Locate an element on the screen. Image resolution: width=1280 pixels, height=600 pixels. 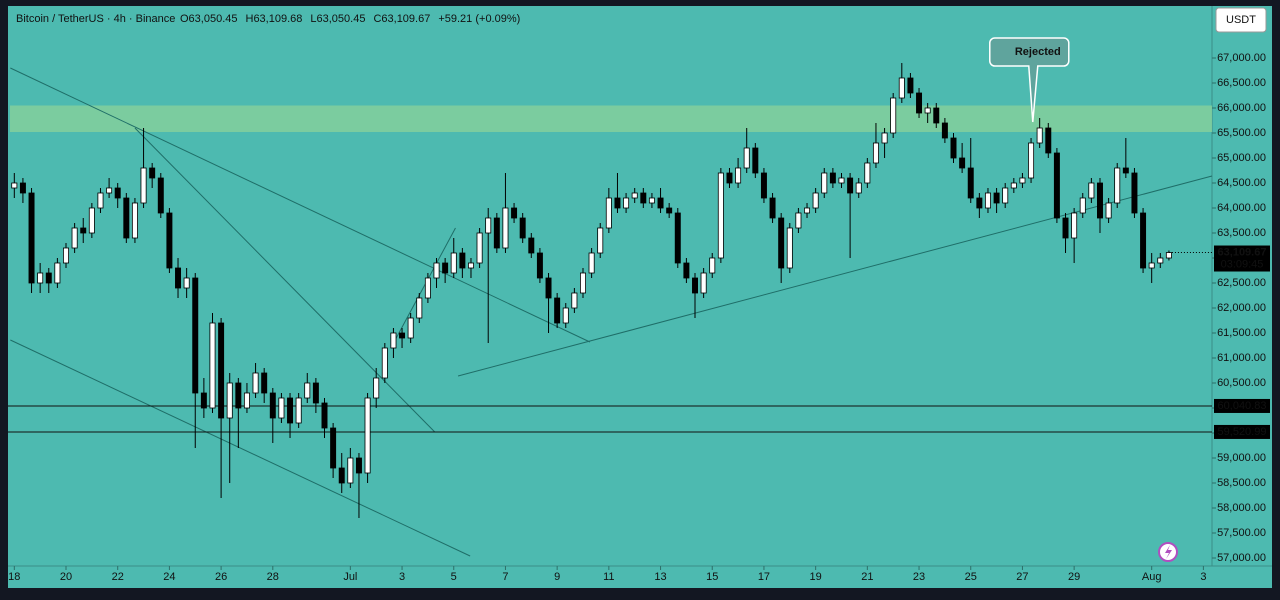
resistance-zone is located at coordinates (611, 118).